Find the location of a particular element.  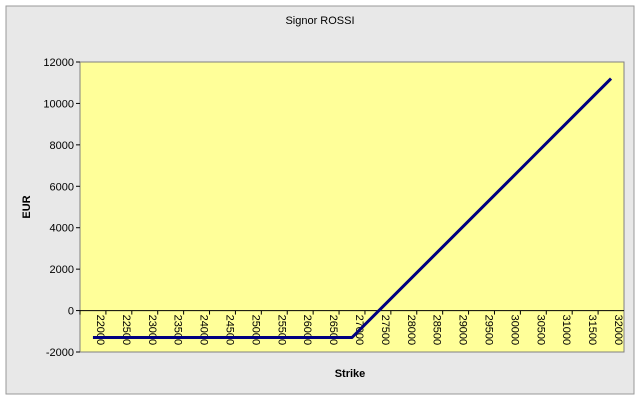

x-axis-label: Strike is located at coordinates (350, 374).